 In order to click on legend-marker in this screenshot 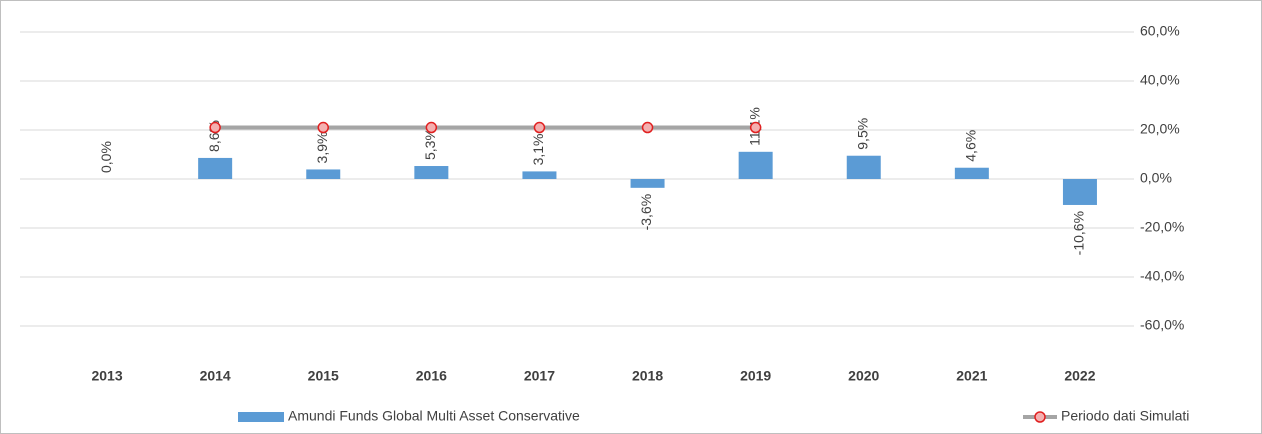, I will do `click(1040, 417)`.